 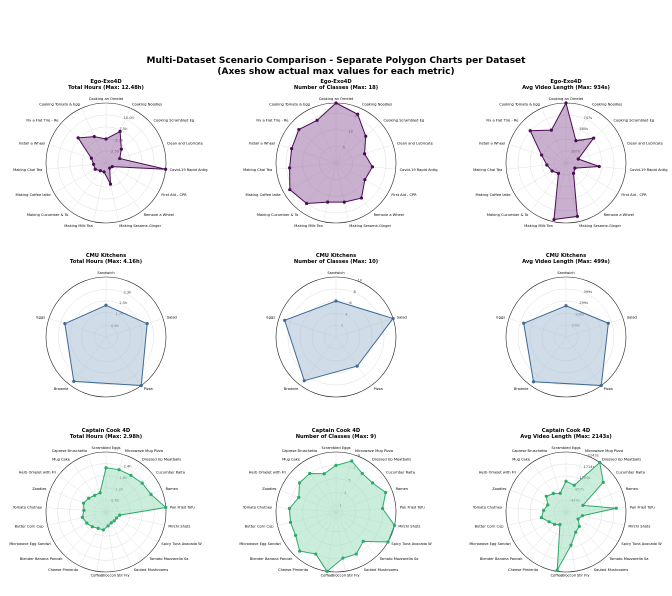 What do you see at coordinates (123, 129) in the screenshot?
I see `tick-label: 7.5h` at bounding box center [123, 129].